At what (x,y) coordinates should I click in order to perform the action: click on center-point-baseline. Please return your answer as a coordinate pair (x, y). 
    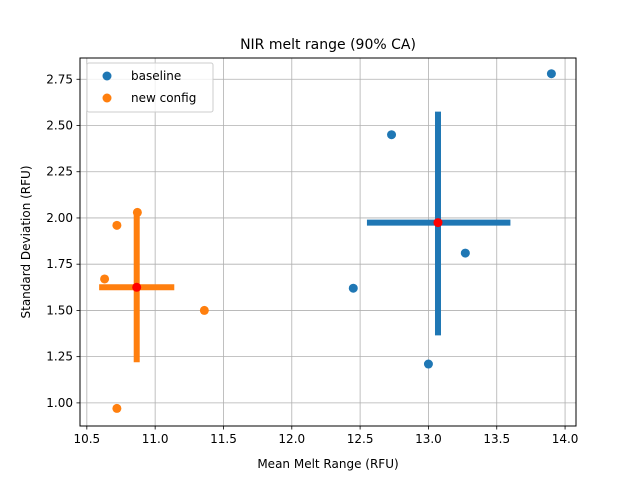
    Looking at the image, I should click on (438, 223).